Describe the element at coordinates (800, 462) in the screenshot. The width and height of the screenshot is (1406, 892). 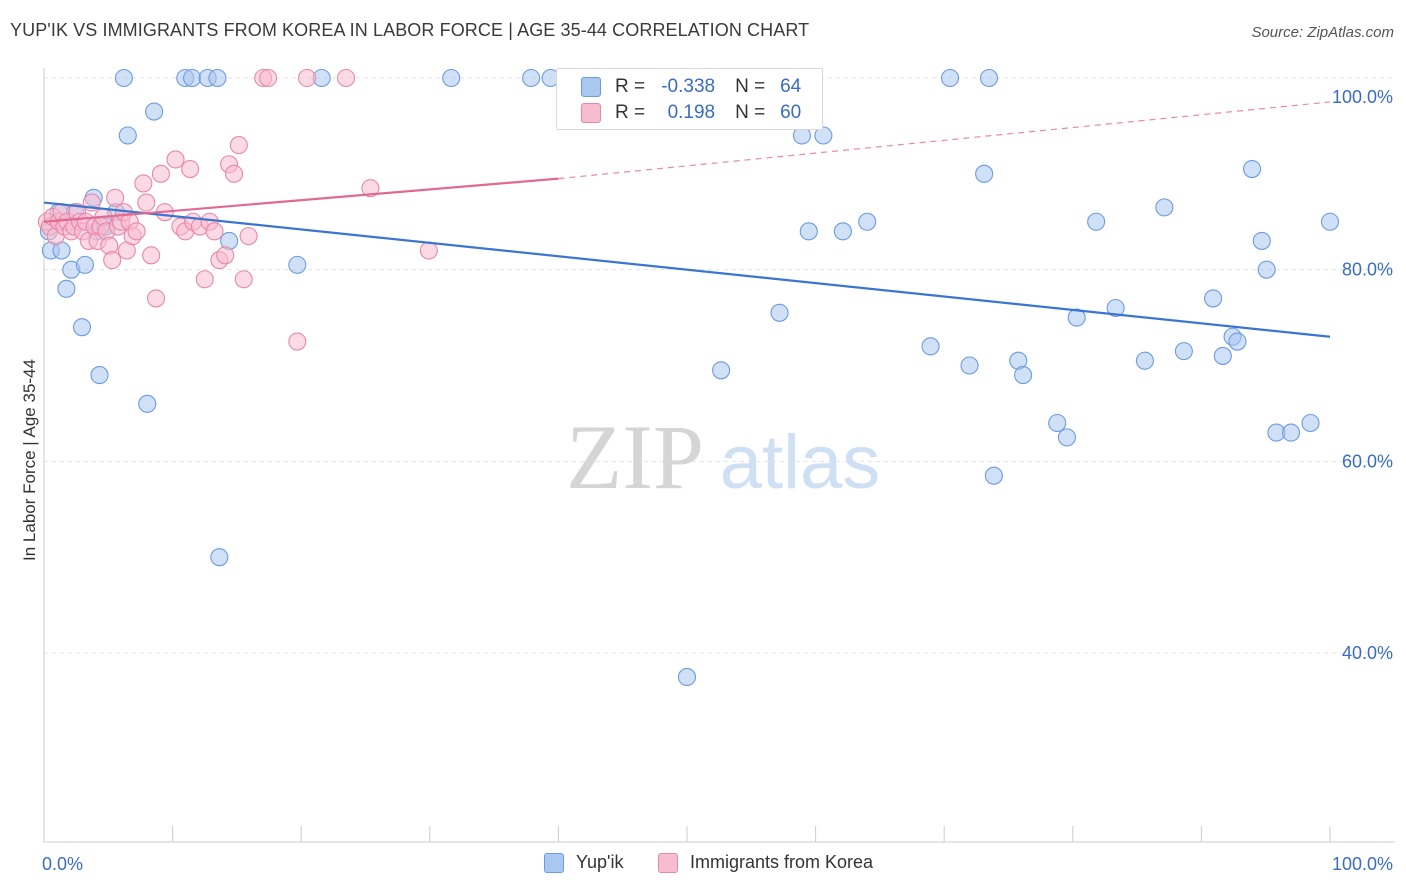
I see `watermark-atlas: atlas` at that location.